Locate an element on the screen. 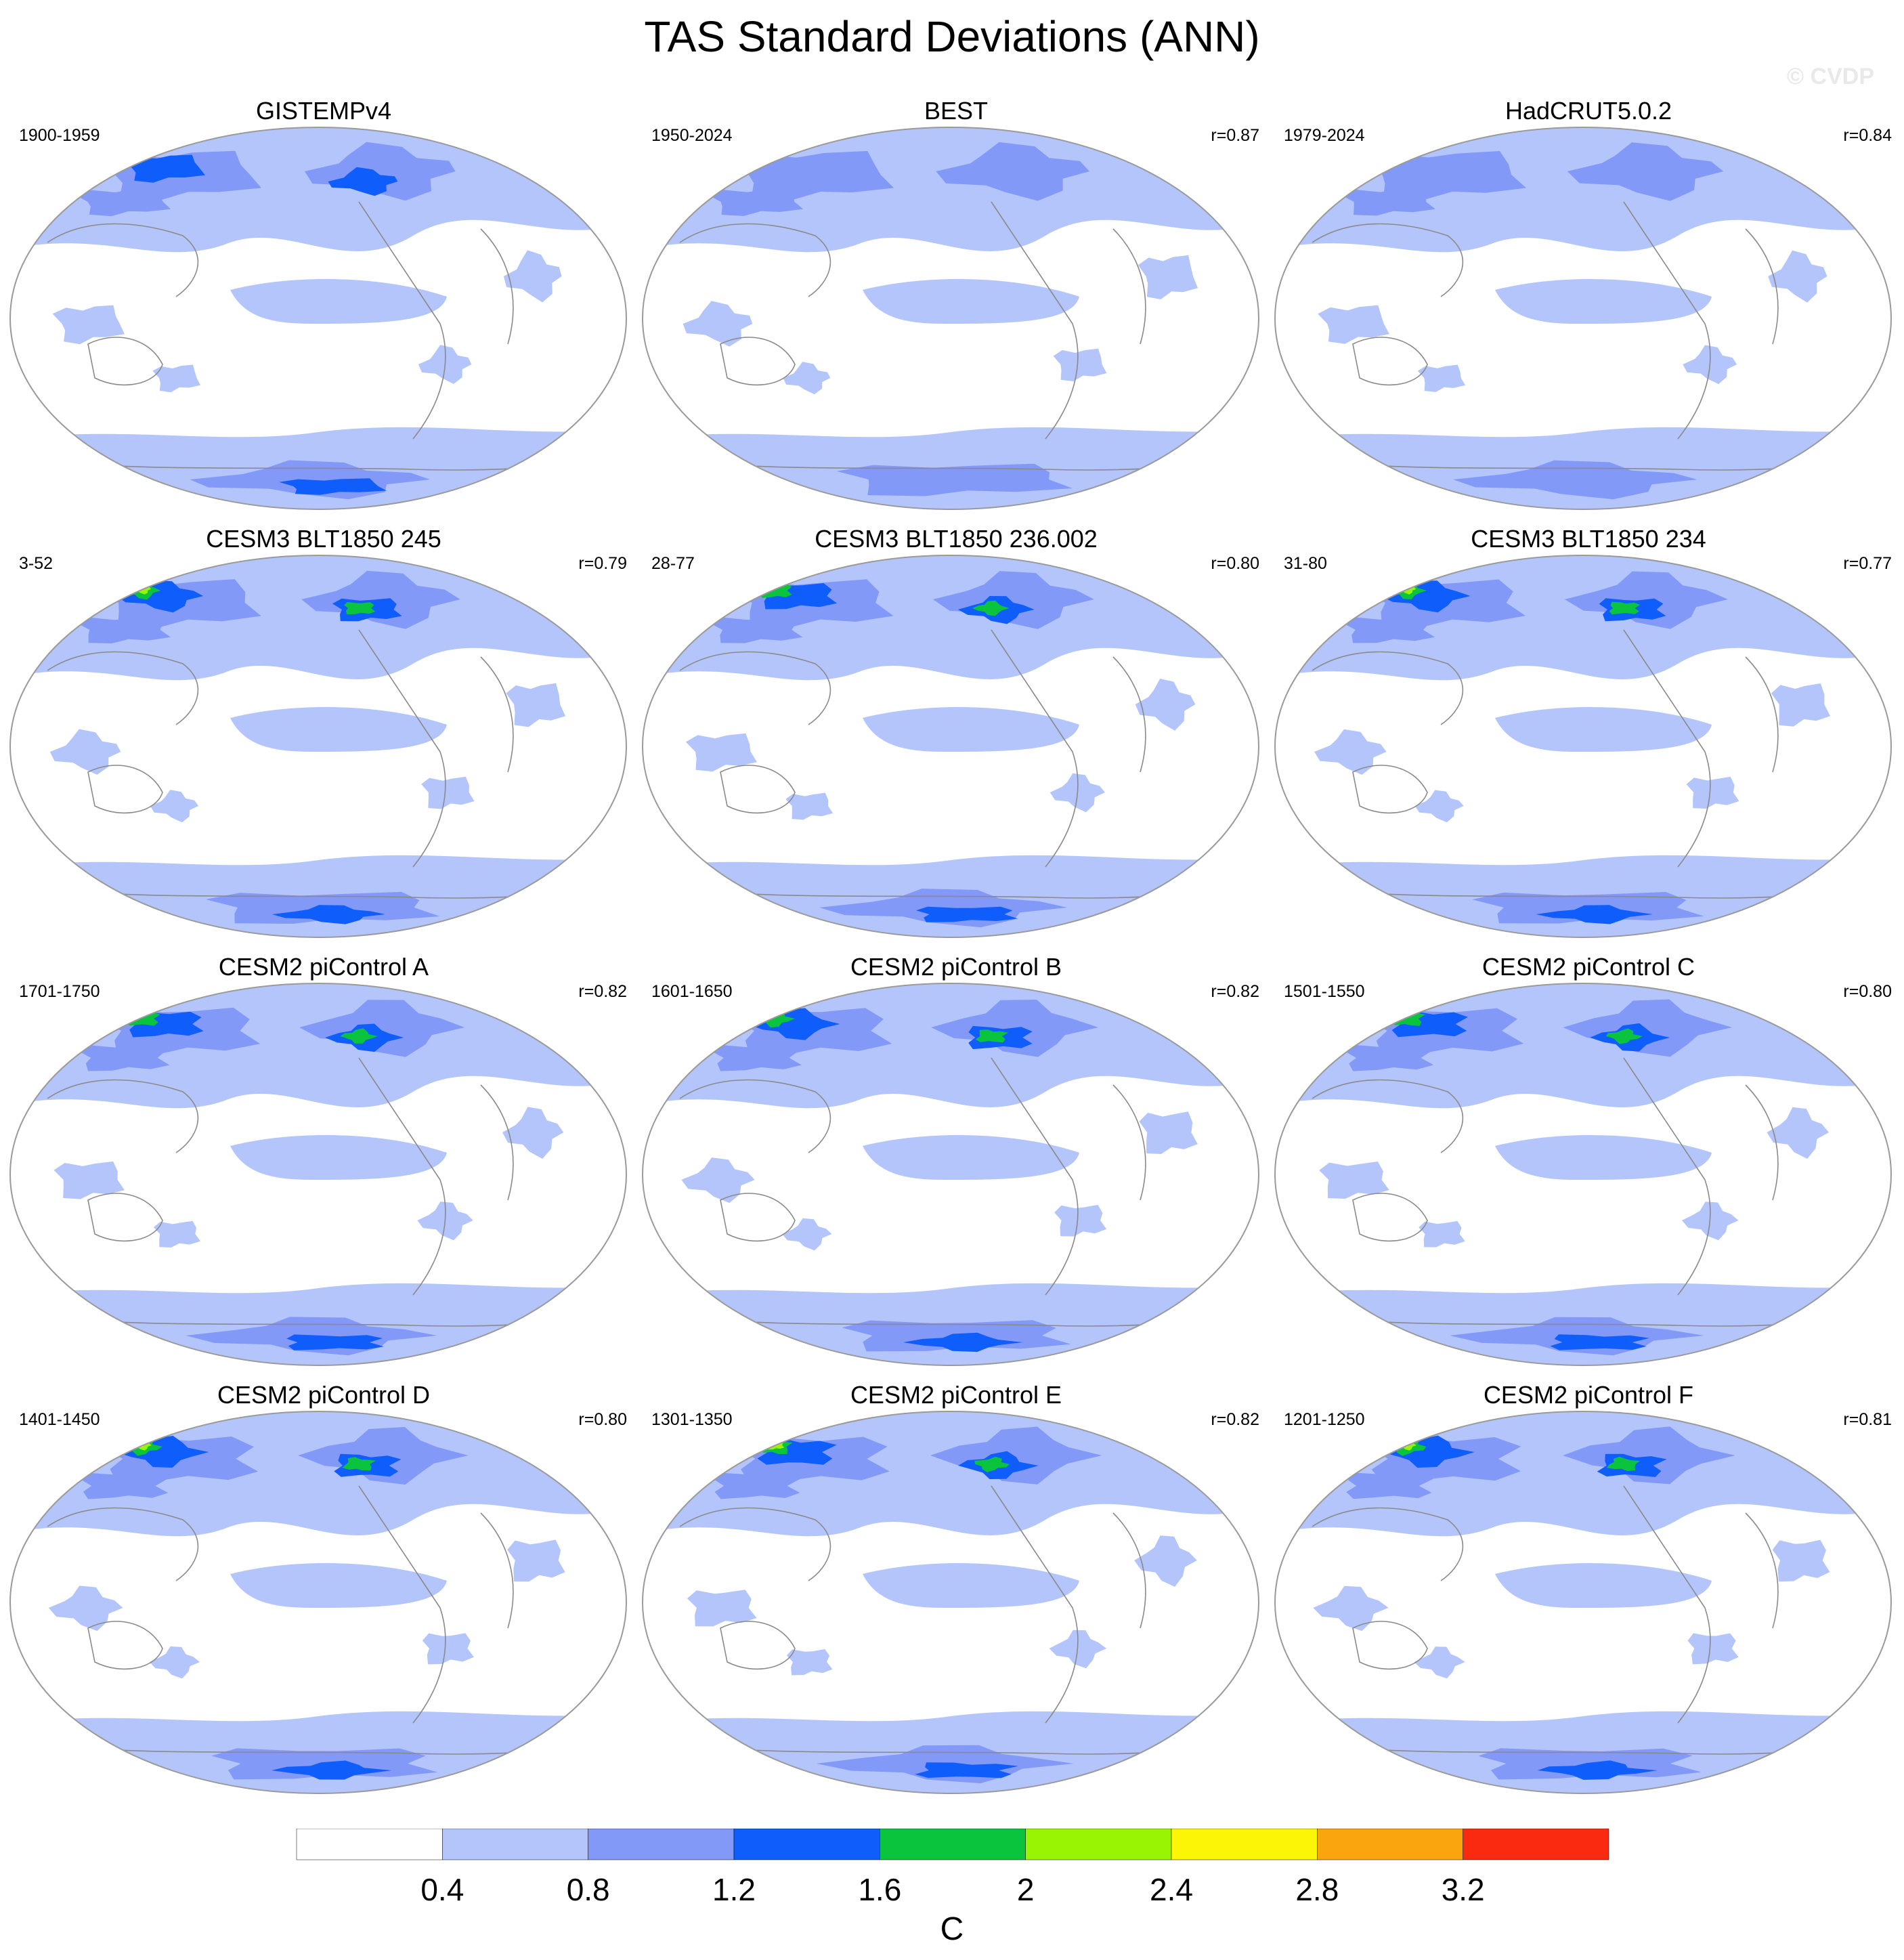 This screenshot has height=1960, width=1904. panel-pattern-correlation: r=0.77 is located at coordinates (1868, 563).